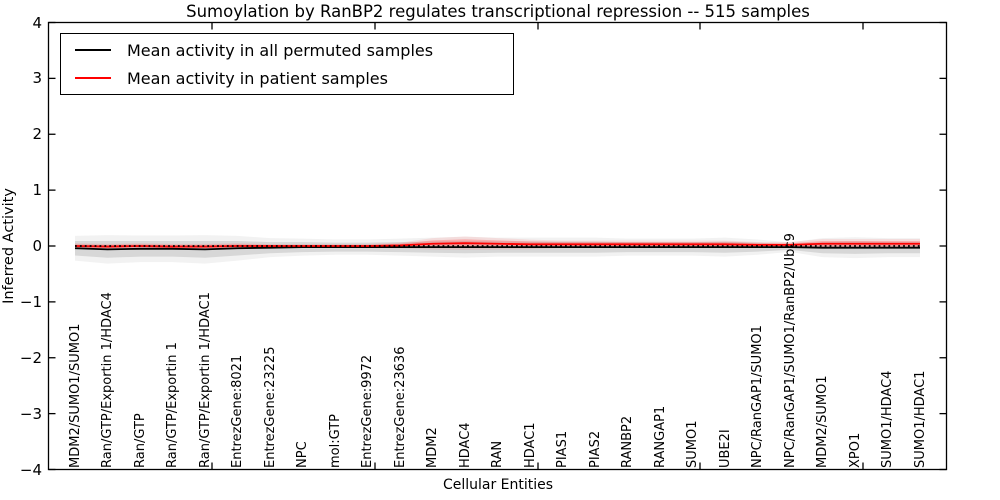 This screenshot has width=1000, height=500. Describe the element at coordinates (93, 78) in the screenshot. I see `patient-line-swatch-icon` at that location.